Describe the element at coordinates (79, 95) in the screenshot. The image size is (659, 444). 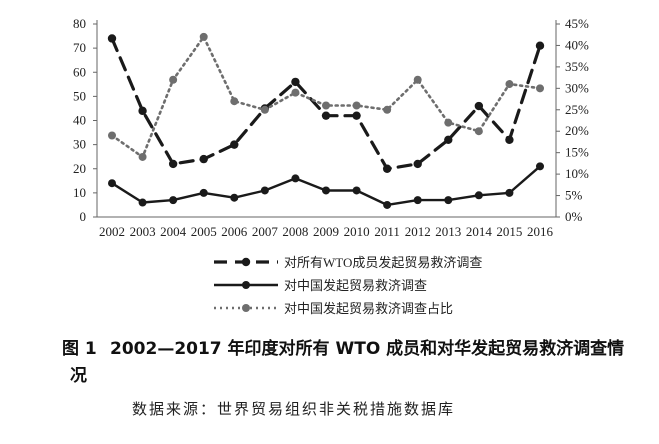
I see `left-y-tick-label: 50` at that location.